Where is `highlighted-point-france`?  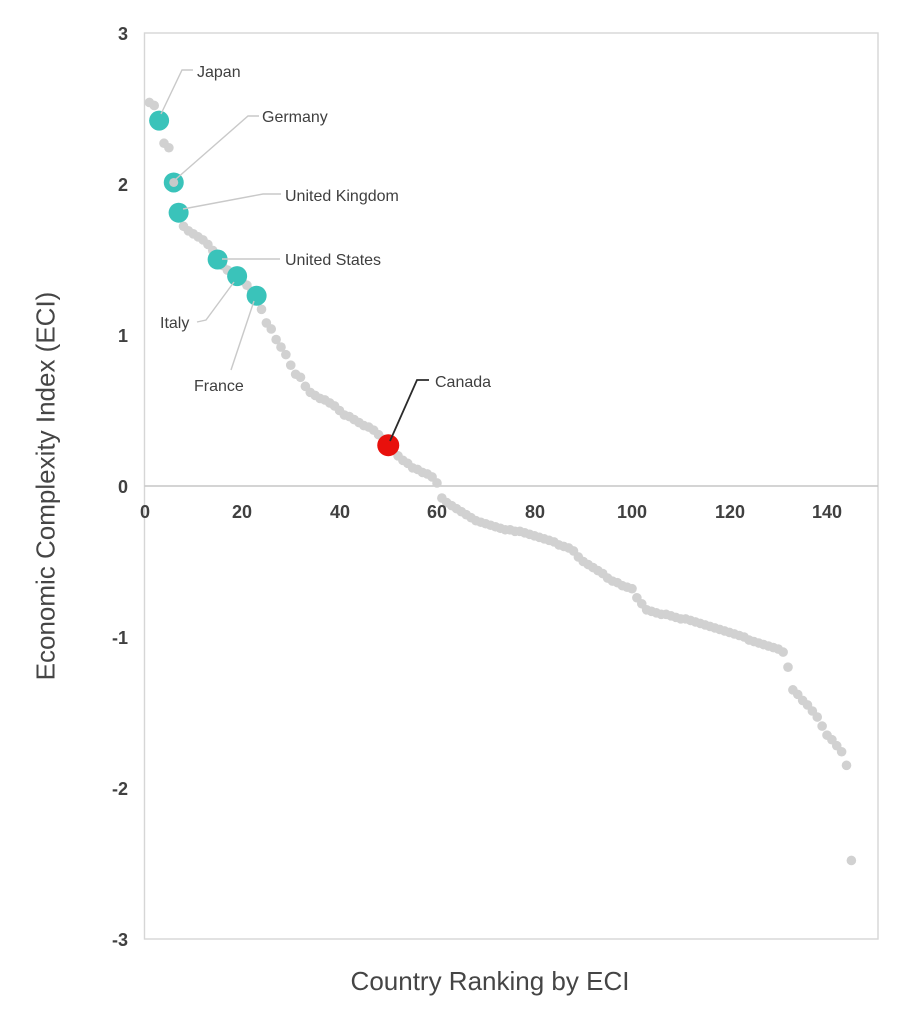
highlighted-point-france is located at coordinates (256, 295).